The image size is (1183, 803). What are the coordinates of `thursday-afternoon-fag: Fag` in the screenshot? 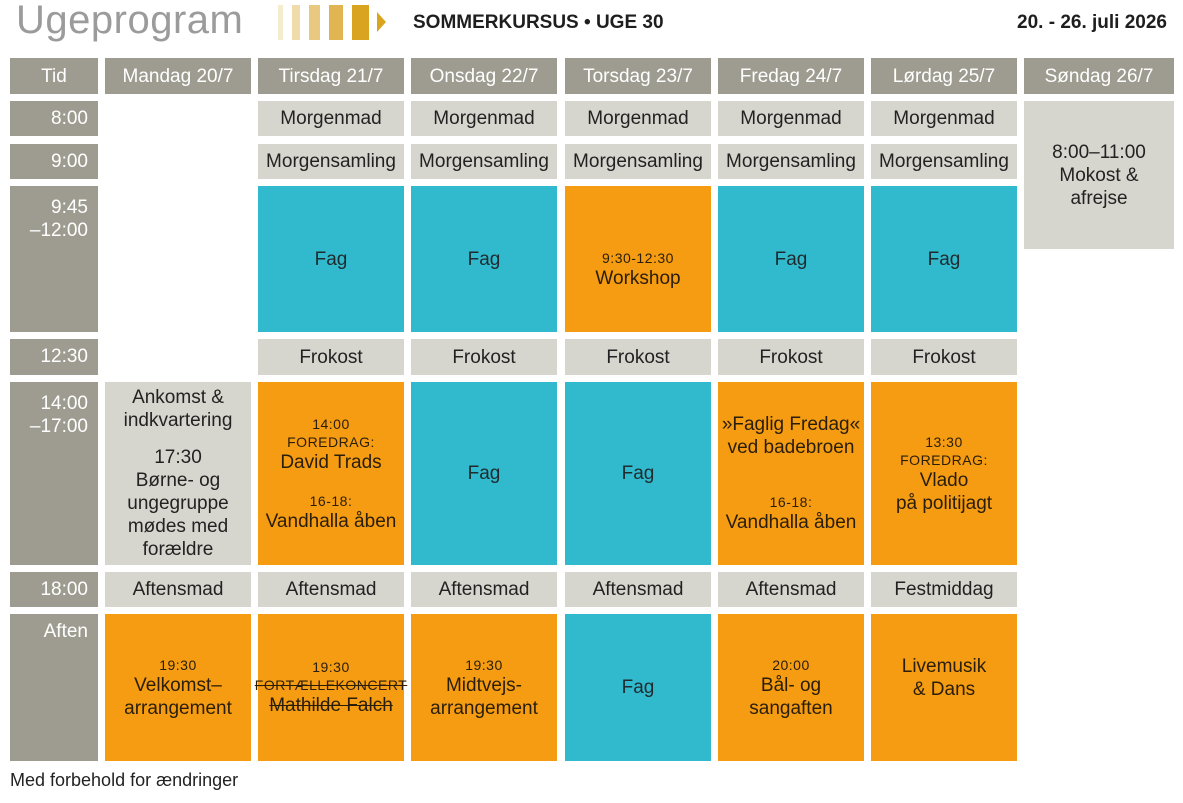 It's located at (638, 473).